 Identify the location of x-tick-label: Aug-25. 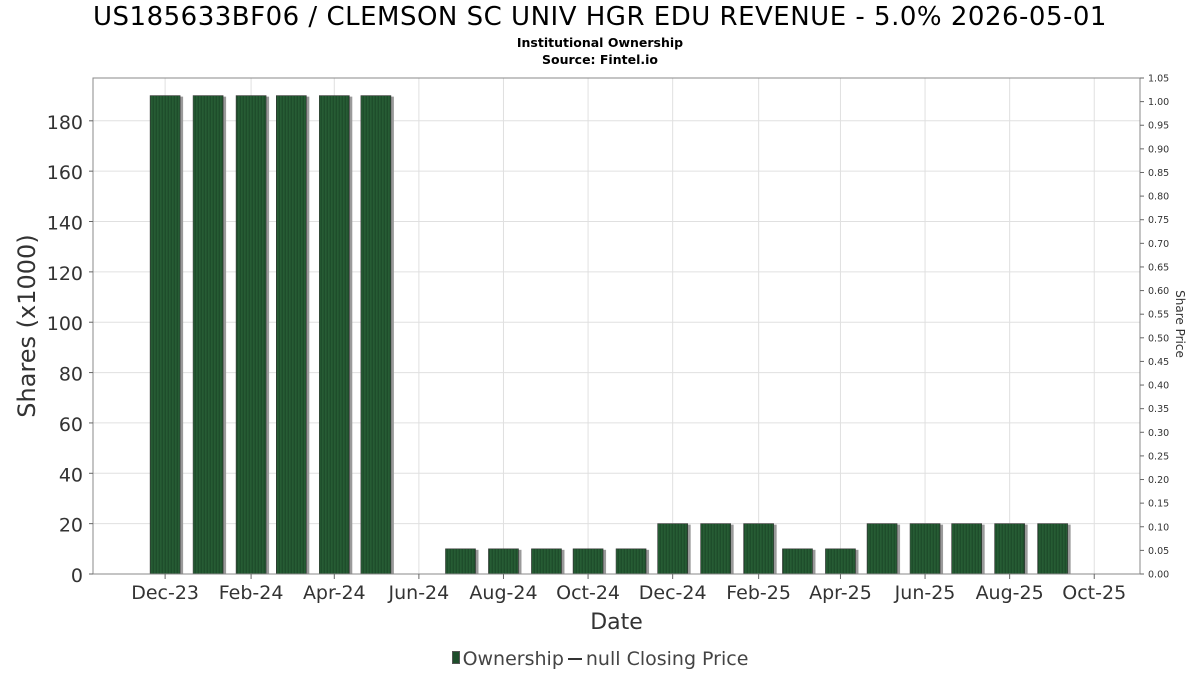
(1010, 593).